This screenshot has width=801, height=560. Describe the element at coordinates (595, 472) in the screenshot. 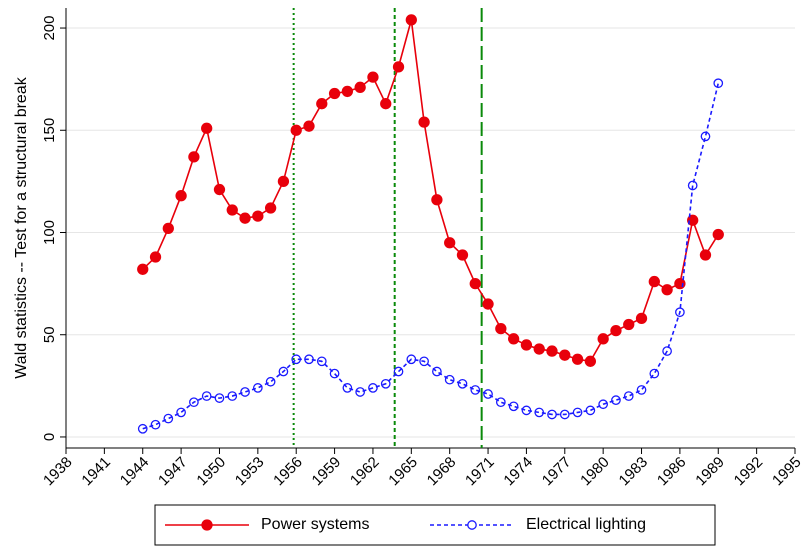

I see `x-tick-label: 1980` at that location.